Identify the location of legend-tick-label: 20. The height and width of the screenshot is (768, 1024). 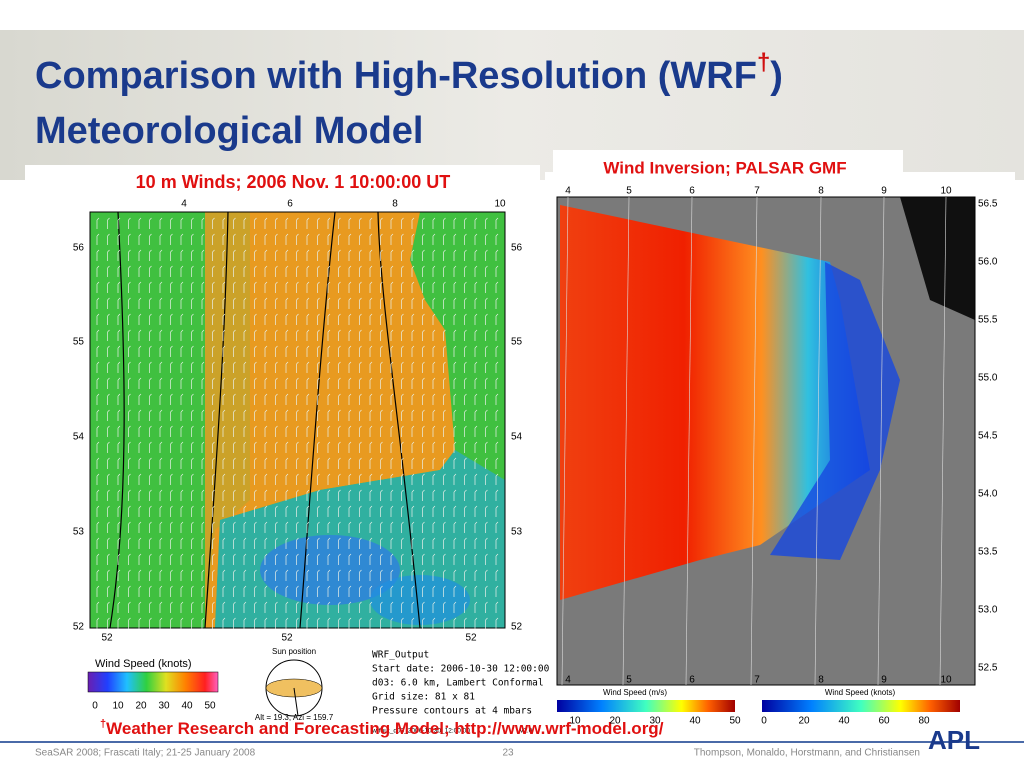
(141, 706).